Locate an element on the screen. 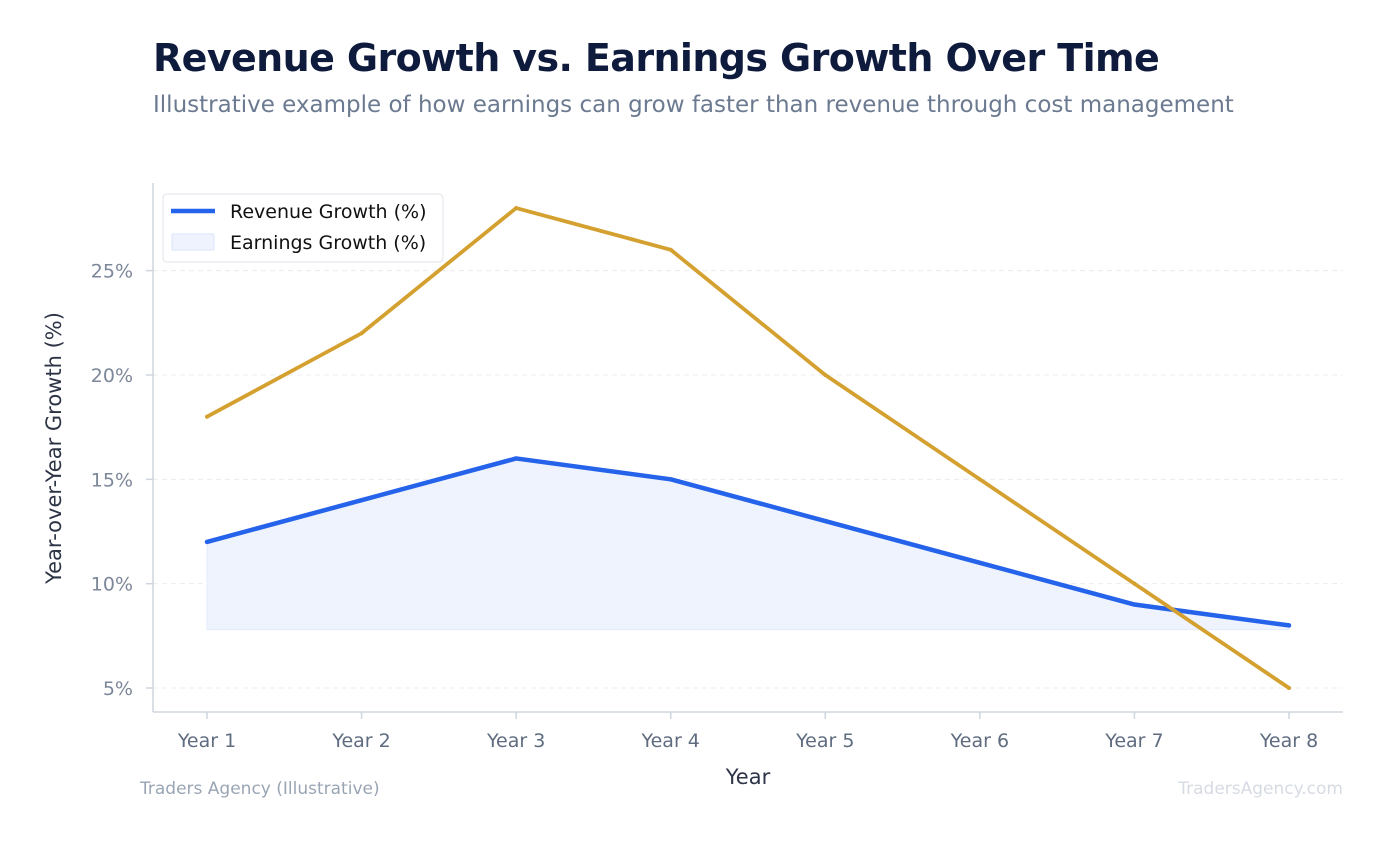 This screenshot has height=845, width=1387. legend-box is located at coordinates (303, 228).